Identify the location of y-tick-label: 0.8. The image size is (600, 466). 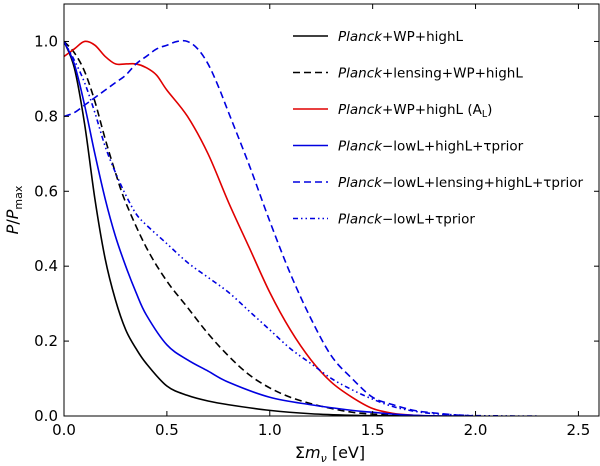
(46, 116).